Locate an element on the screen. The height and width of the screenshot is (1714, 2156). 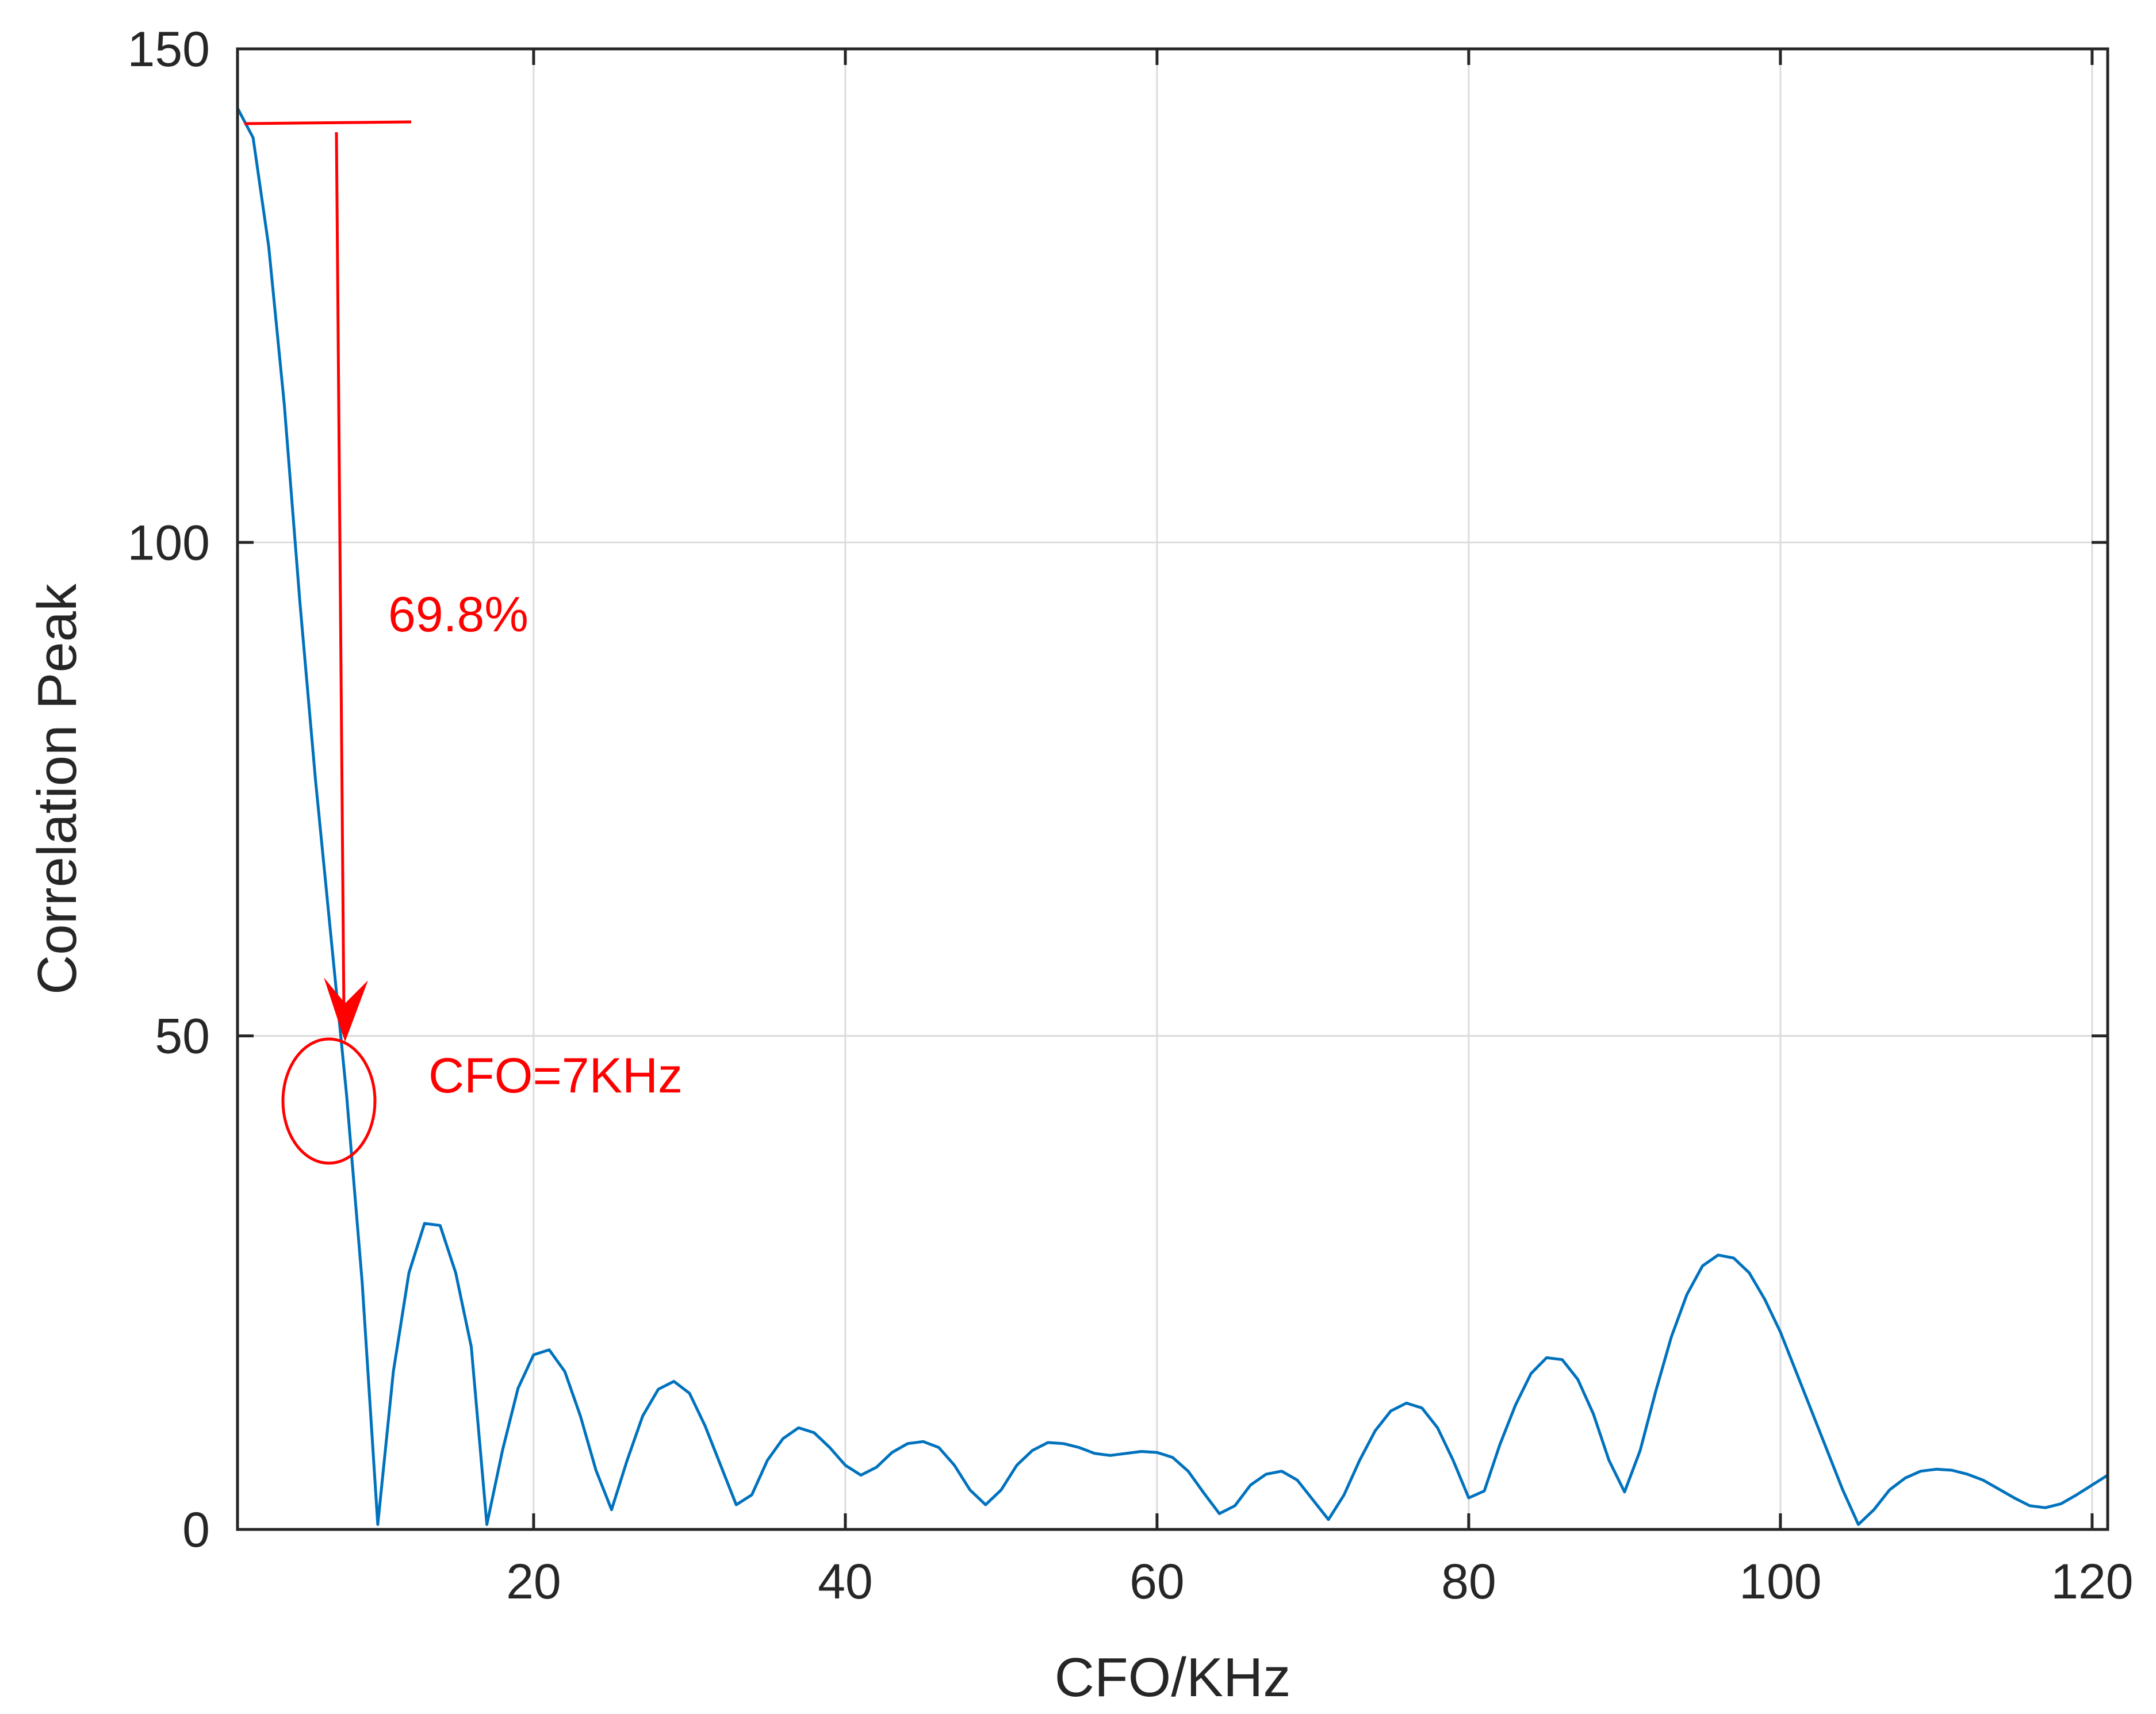
y-axis-title: Correlation Peak is located at coordinates (57, 789).